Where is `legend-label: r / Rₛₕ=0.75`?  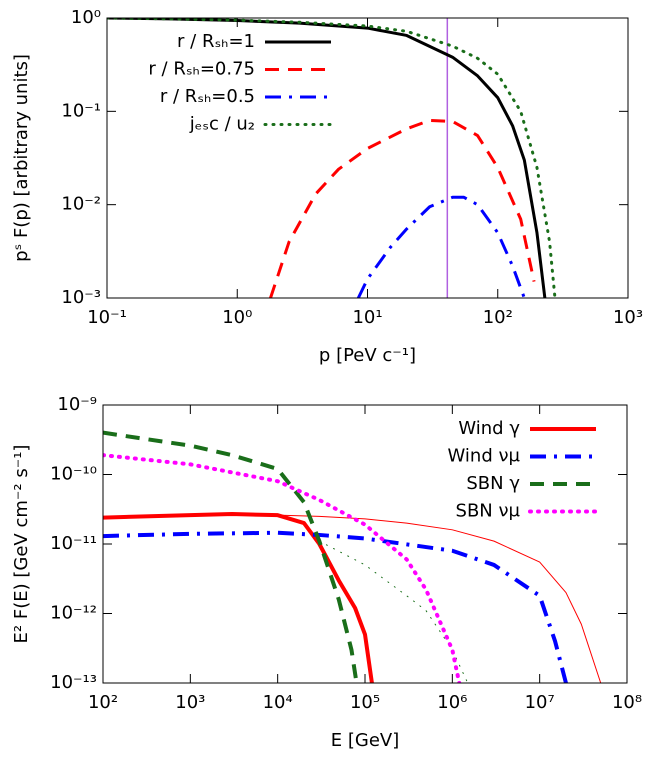 legend-label: r / Rₛₕ=0.75 is located at coordinates (201, 69).